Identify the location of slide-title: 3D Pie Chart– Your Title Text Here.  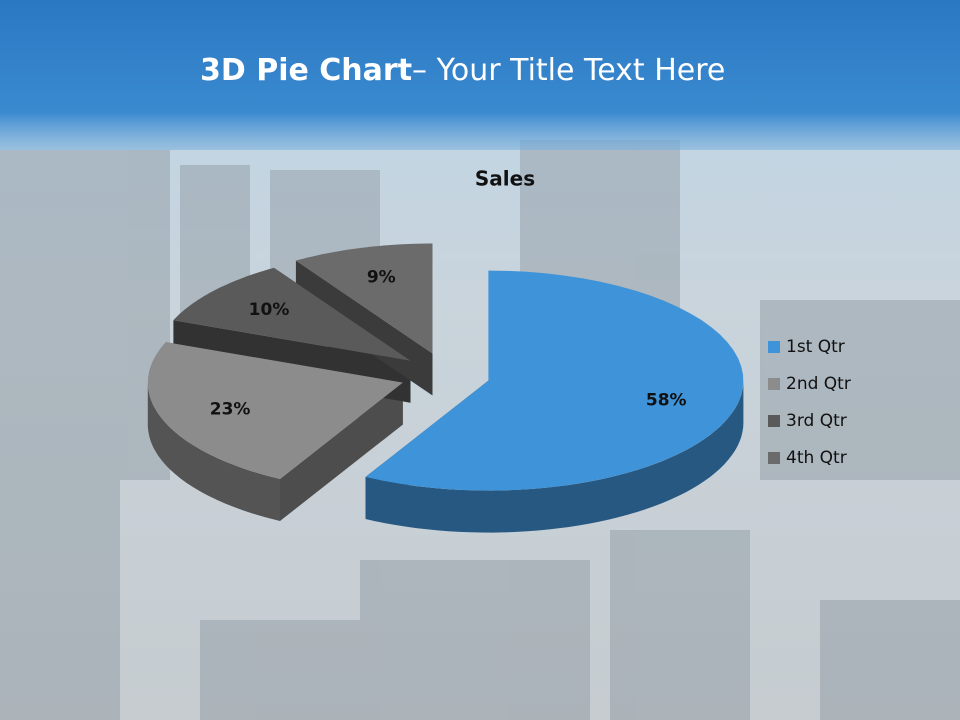
(462, 70).